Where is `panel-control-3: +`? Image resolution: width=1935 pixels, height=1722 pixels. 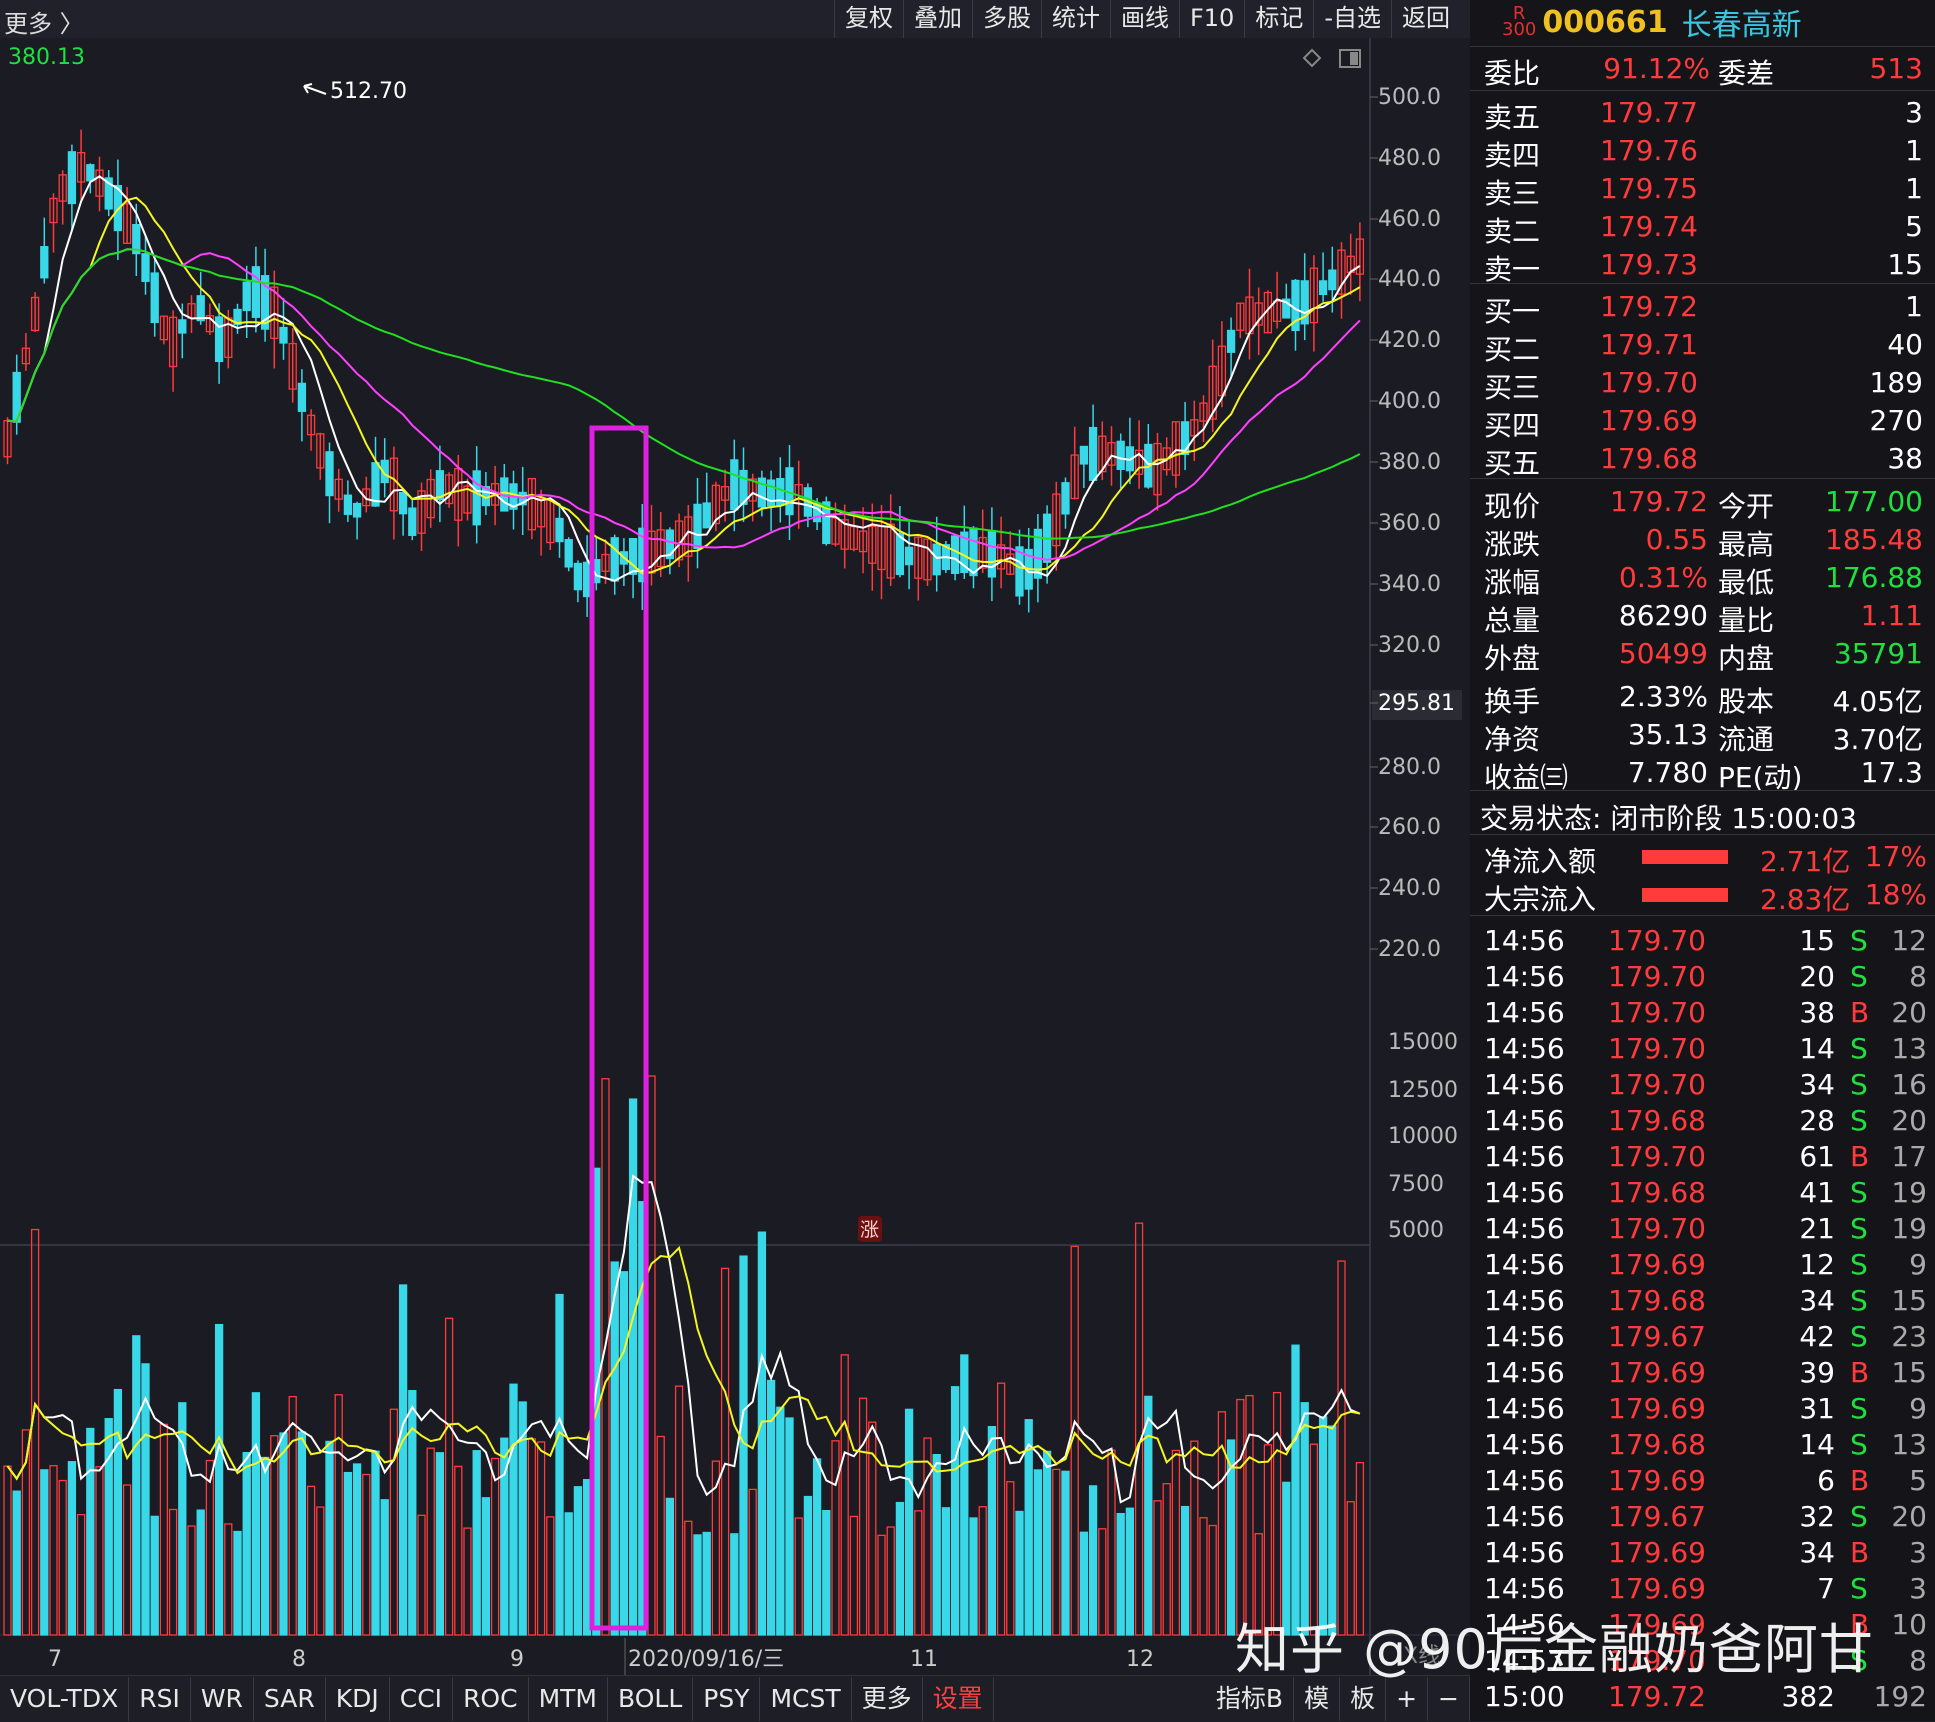
panel-control-3: + is located at coordinates (1407, 1699).